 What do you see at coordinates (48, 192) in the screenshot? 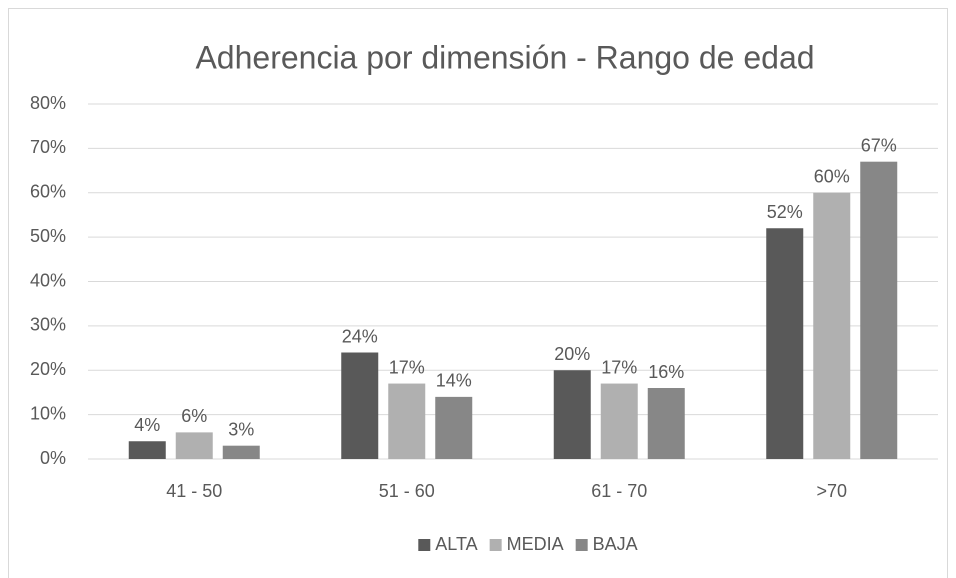
I see `y-tick-label: 60%` at bounding box center [48, 192].